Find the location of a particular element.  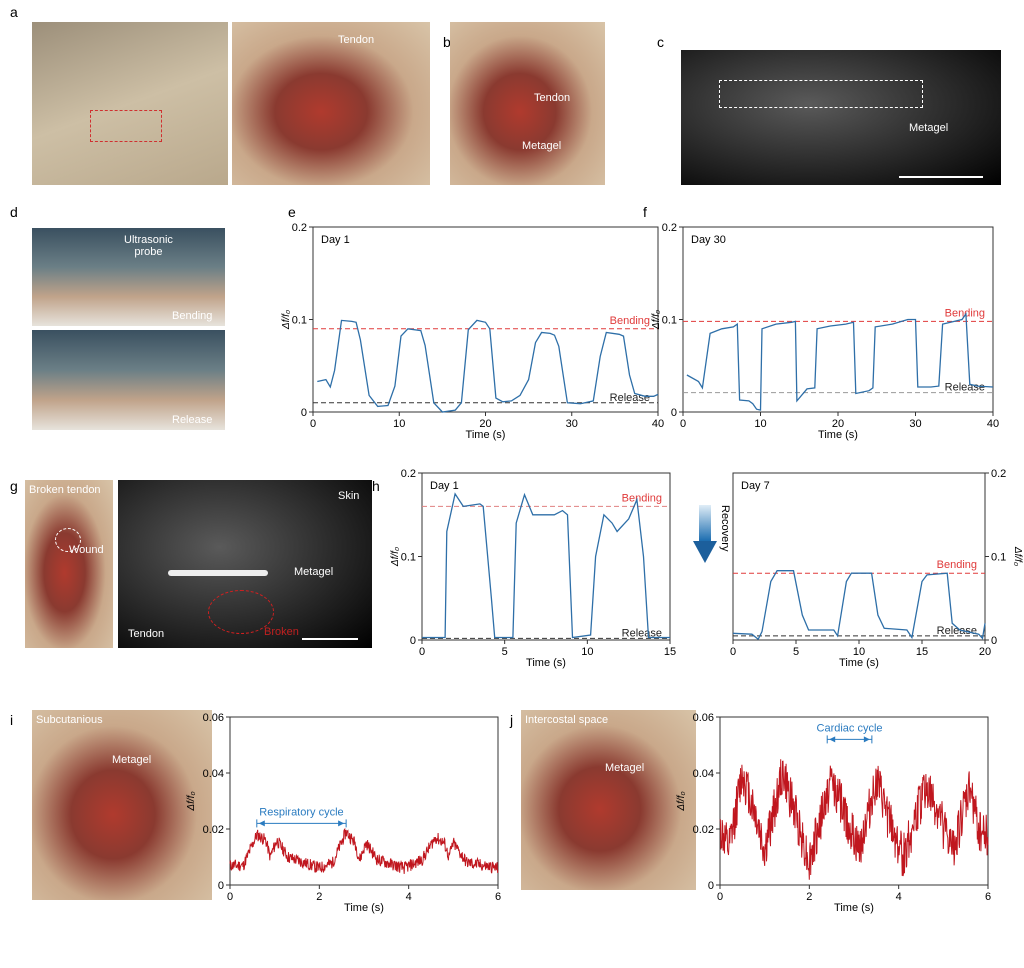

panel-label-j: j is located at coordinates (512, 720).